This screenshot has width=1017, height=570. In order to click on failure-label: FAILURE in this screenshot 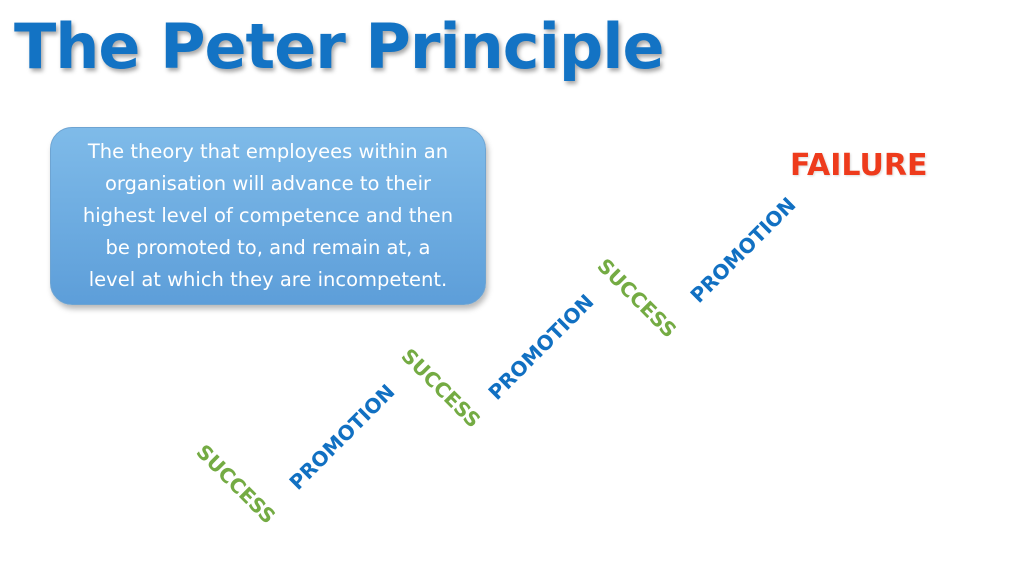, I will do `click(859, 165)`.